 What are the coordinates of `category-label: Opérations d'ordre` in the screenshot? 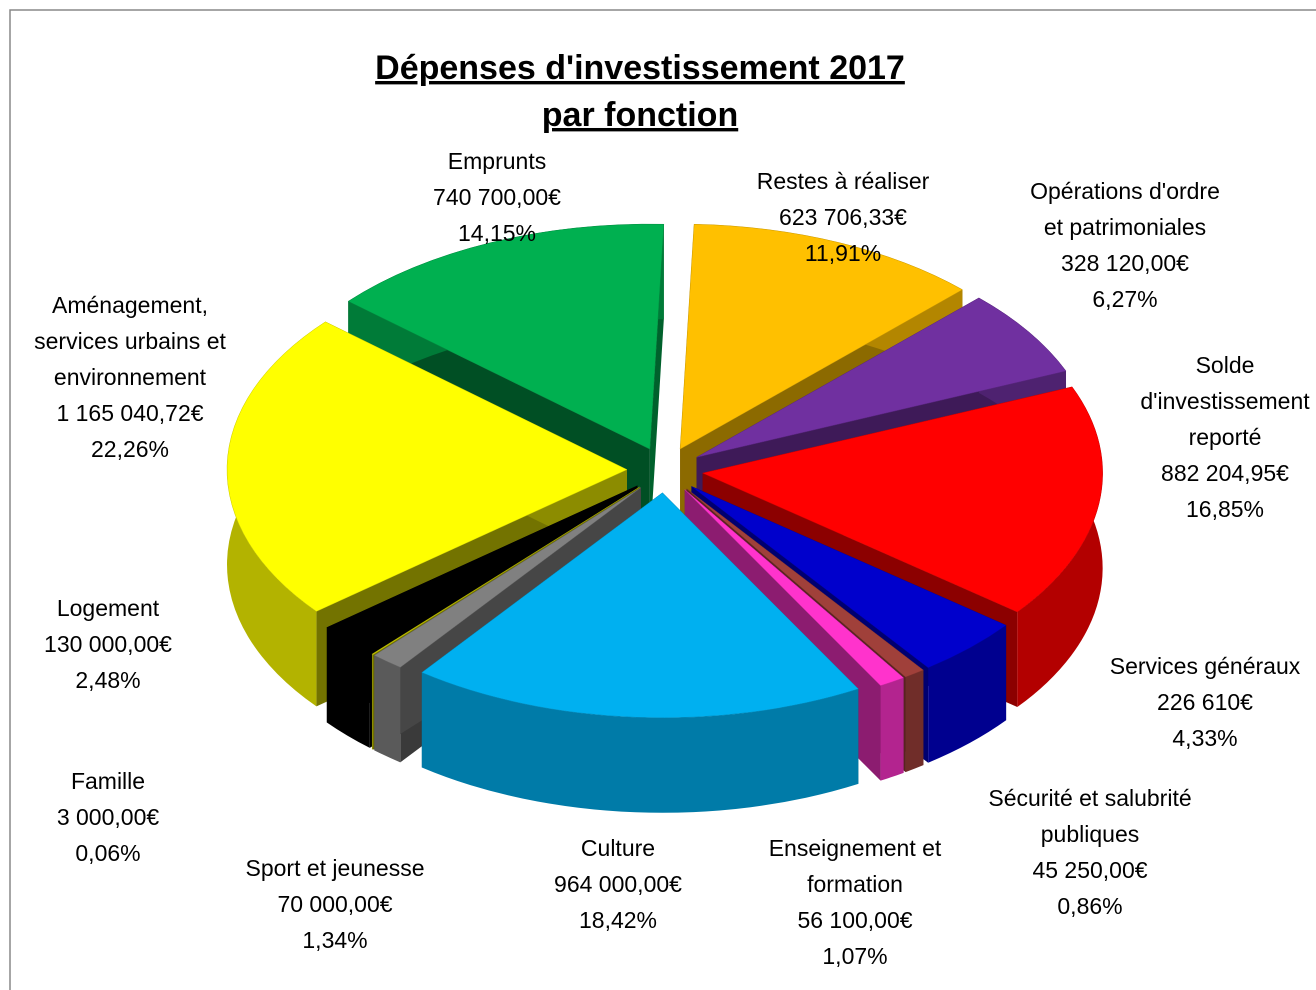 It's located at (1125, 191).